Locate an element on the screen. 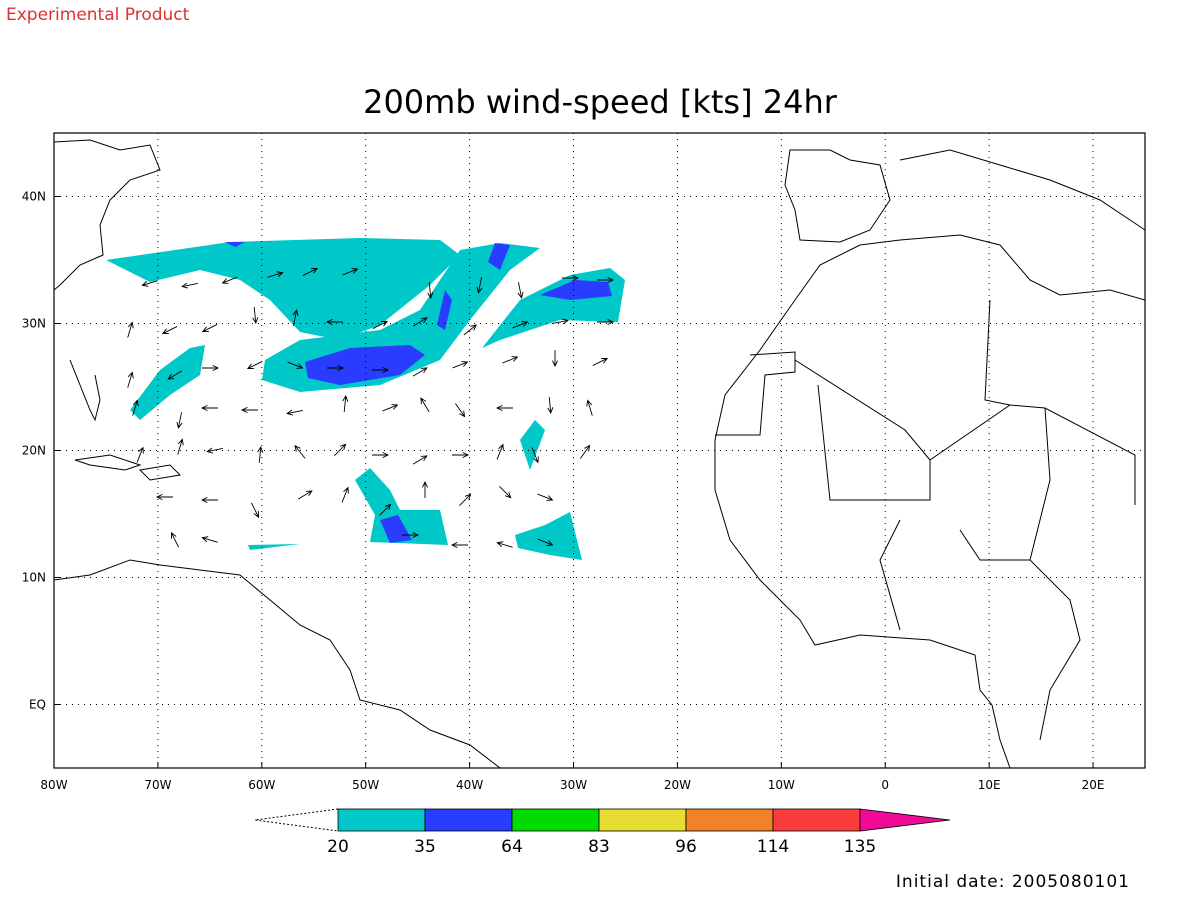  lon-tick-label: 10E is located at coordinates (989, 785).